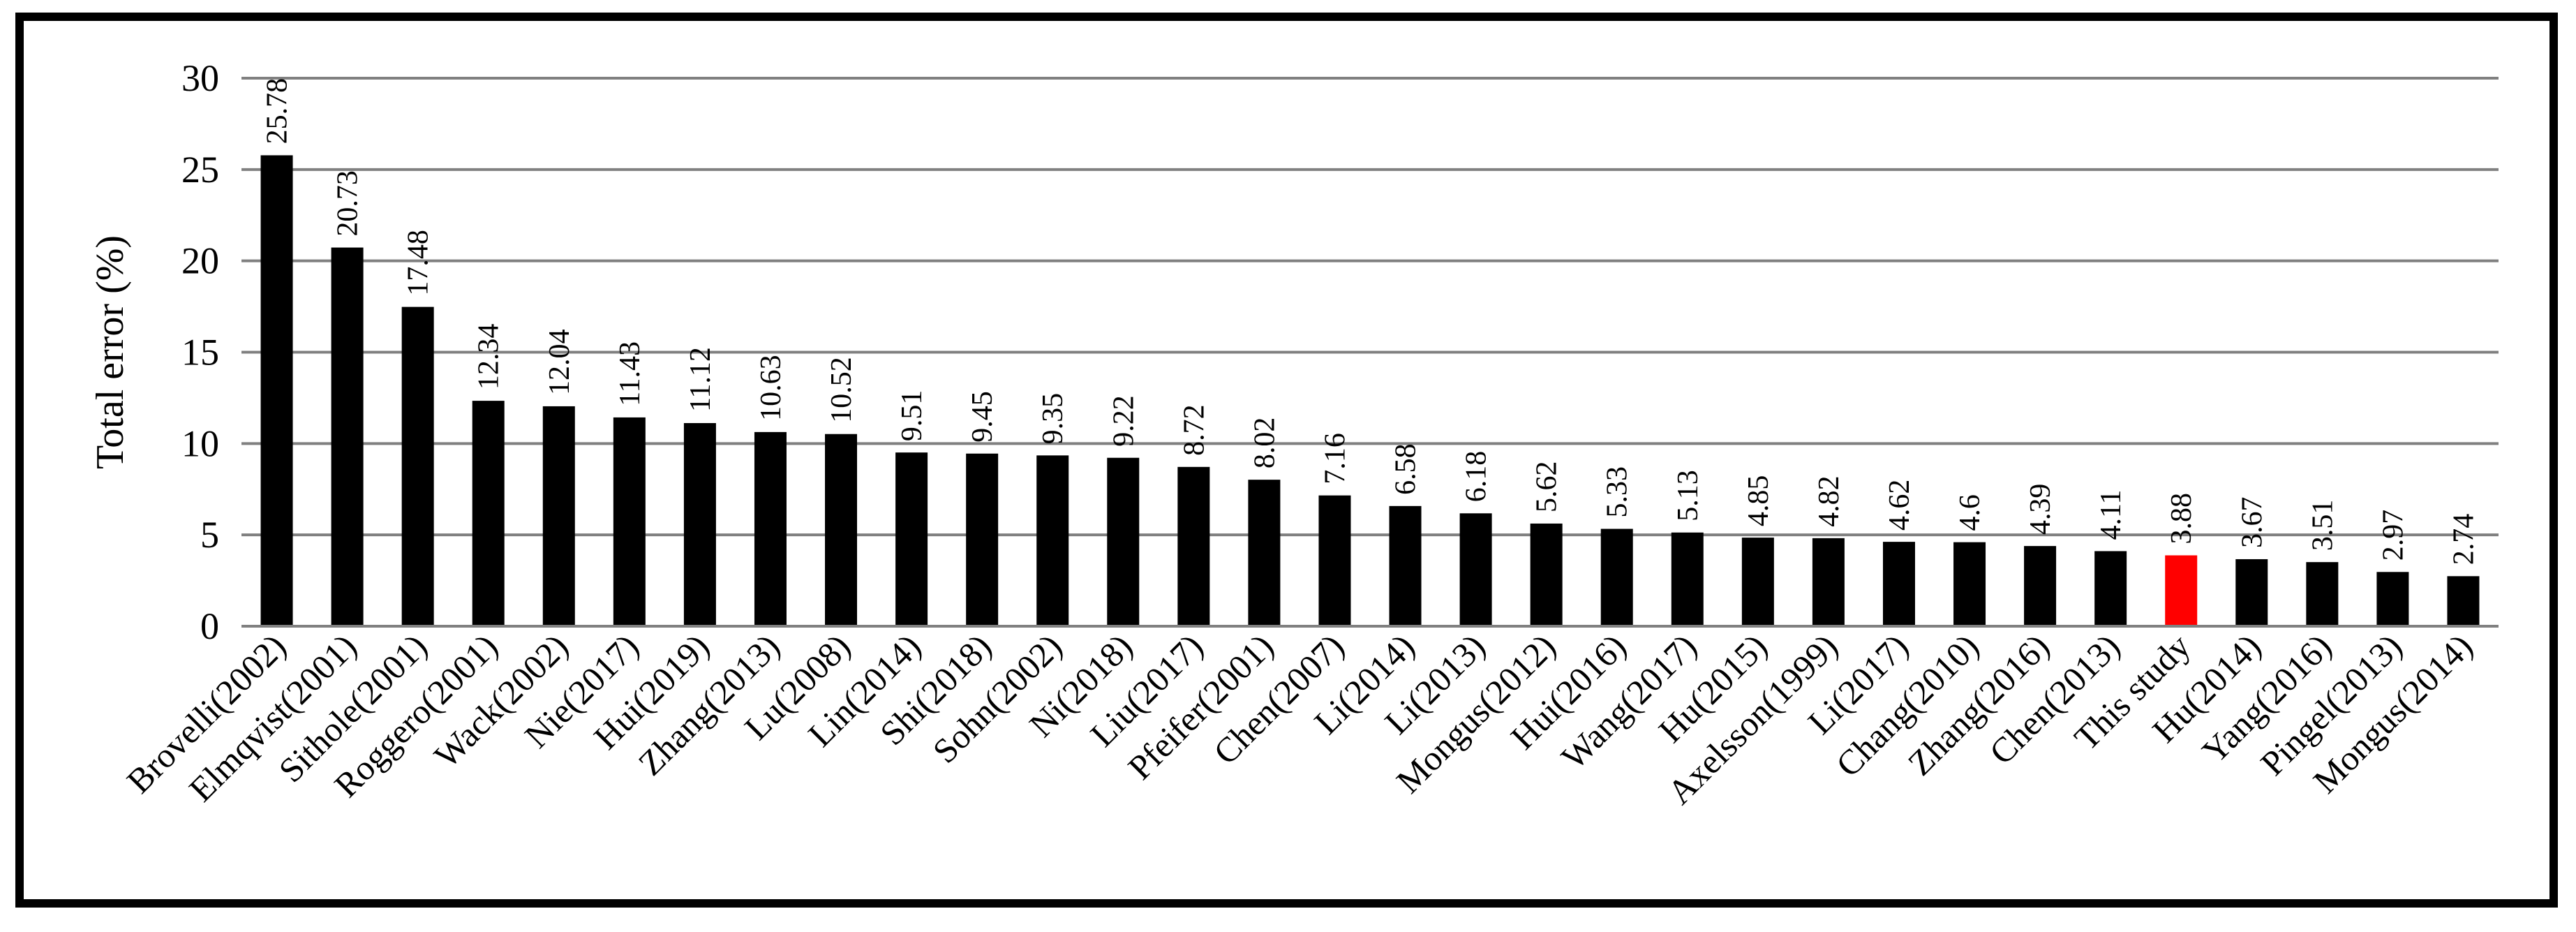 This screenshot has height=932, width=2576. What do you see at coordinates (1688, 496) in the screenshot?
I see `value-label: 5.13` at bounding box center [1688, 496].